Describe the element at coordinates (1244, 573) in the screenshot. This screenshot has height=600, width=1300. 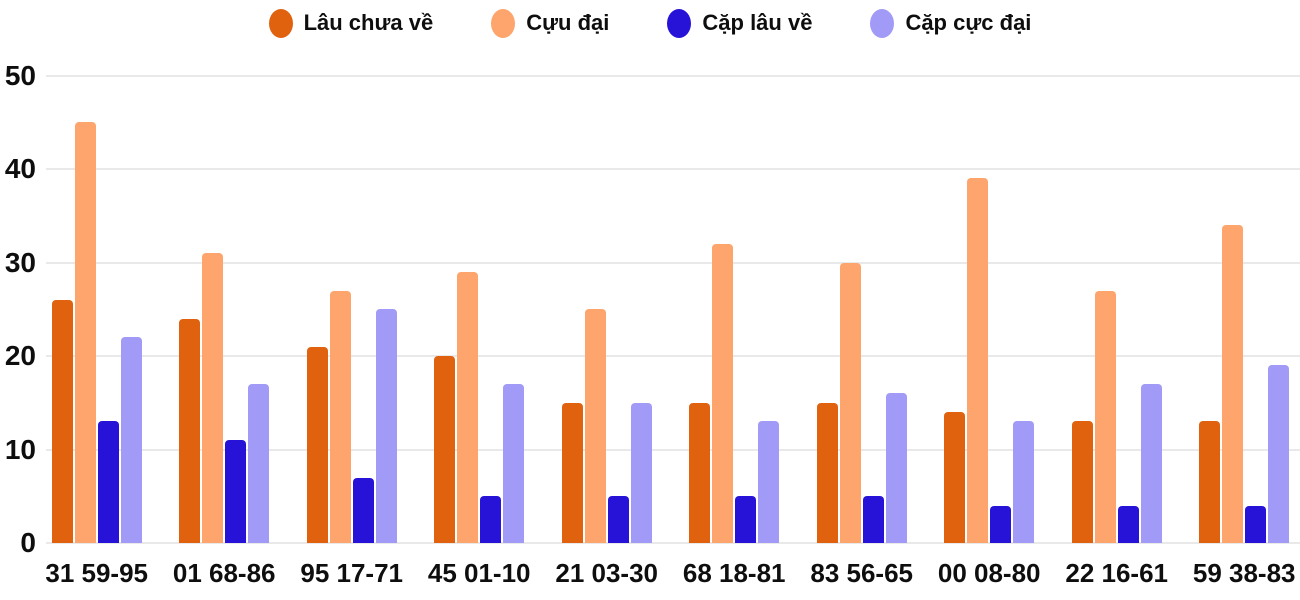
I see `x-category-label: 59 38-83` at that location.